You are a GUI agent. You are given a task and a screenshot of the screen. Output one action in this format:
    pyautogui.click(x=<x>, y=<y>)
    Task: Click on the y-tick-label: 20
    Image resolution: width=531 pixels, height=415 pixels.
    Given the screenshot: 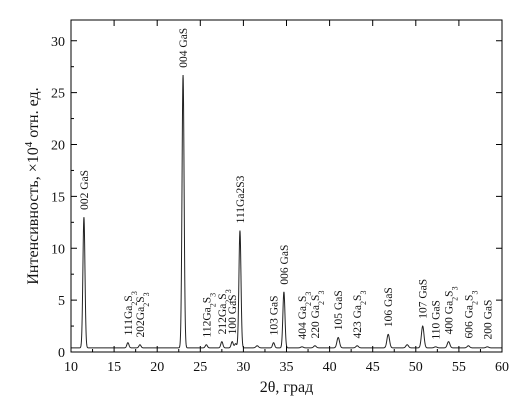 What is the action you would take?
    pyautogui.click(x=58, y=146)
    